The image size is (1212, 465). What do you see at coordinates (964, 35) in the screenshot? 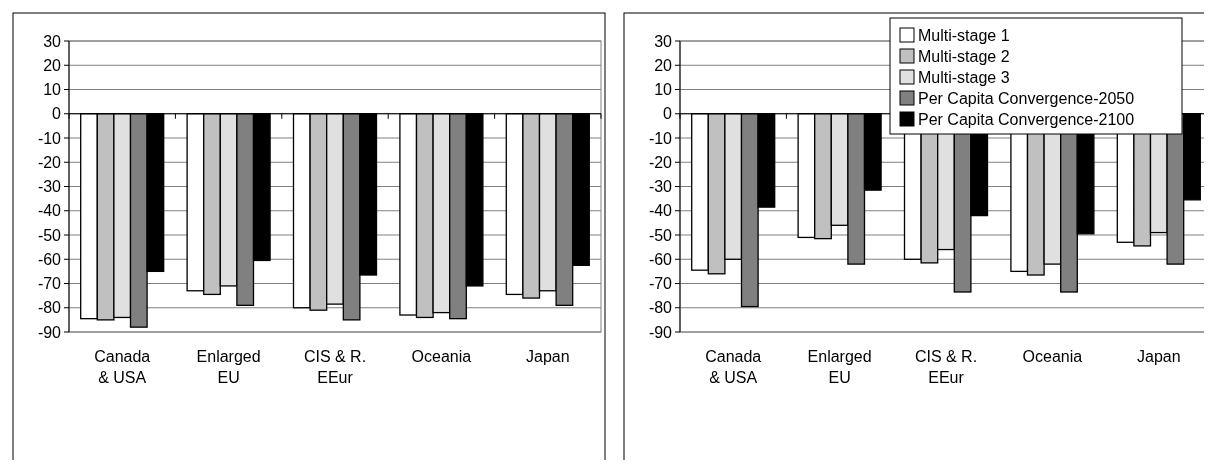
I see `legend-label: Multi-stage 1` at bounding box center [964, 35].